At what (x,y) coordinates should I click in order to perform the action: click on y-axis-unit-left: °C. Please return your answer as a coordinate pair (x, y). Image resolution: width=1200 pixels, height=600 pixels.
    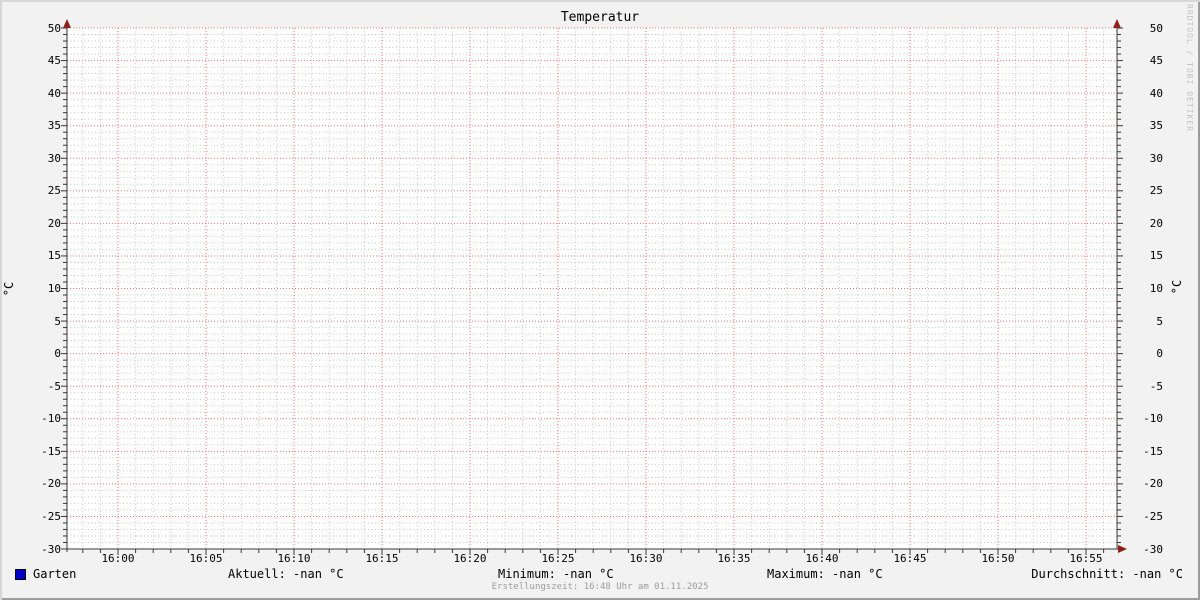
    Looking at the image, I should click on (9, 289).